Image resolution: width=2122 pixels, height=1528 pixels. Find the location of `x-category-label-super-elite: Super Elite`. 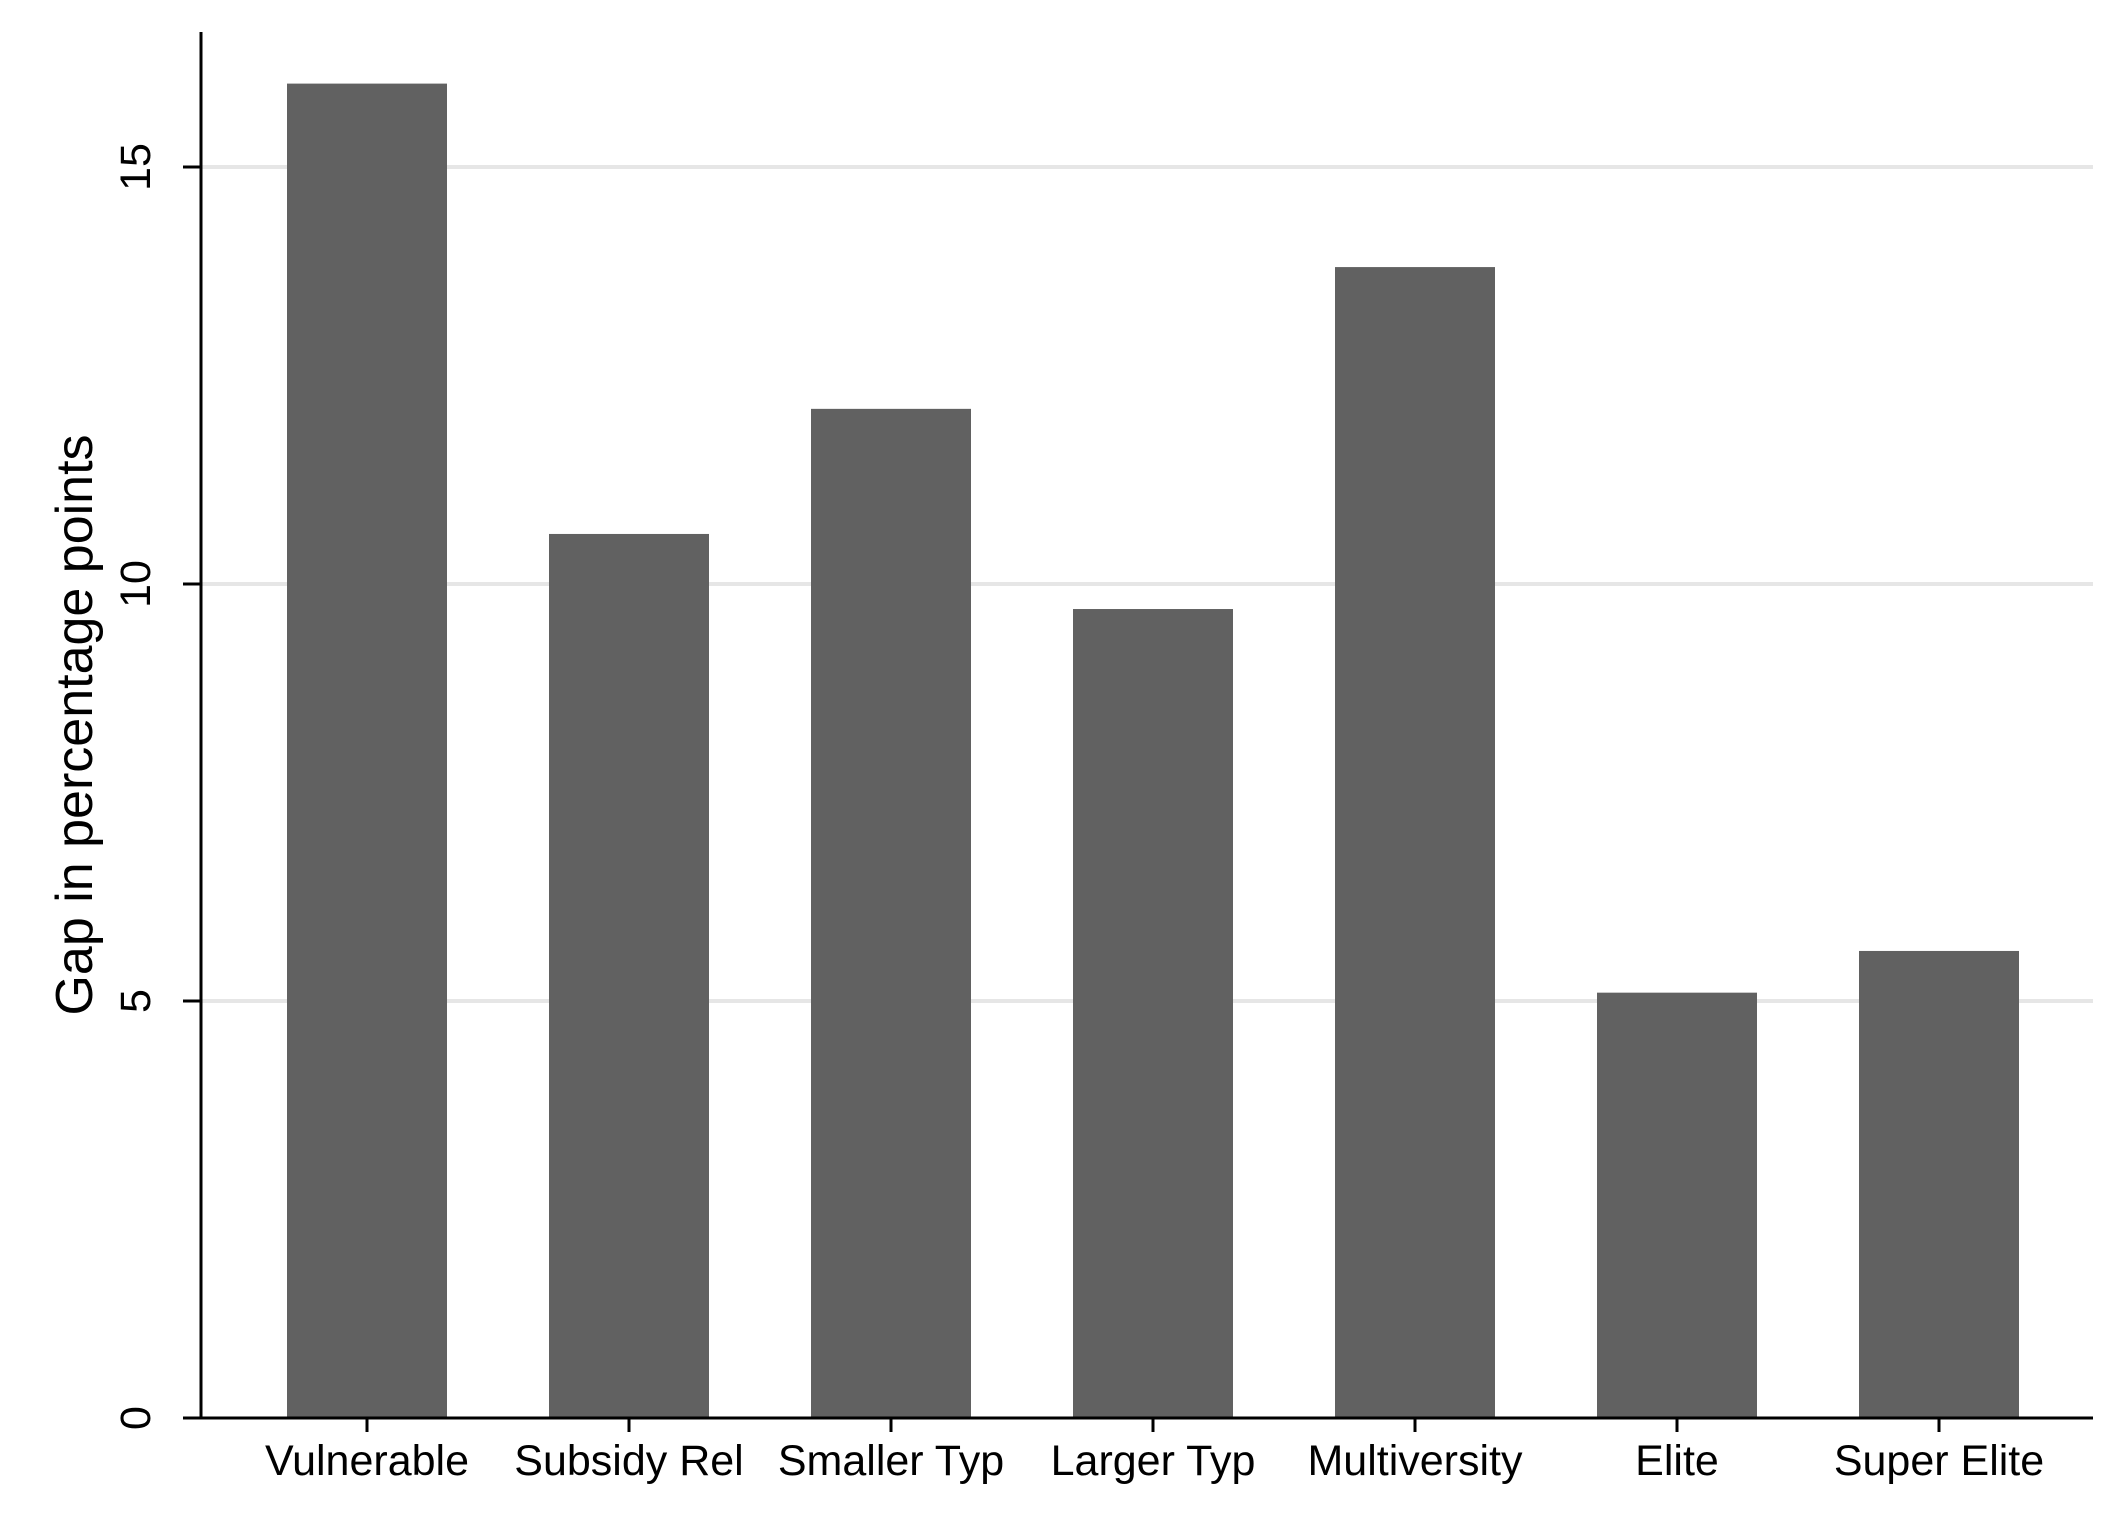

x-category-label-super-elite: Super Elite is located at coordinates (1939, 1461).